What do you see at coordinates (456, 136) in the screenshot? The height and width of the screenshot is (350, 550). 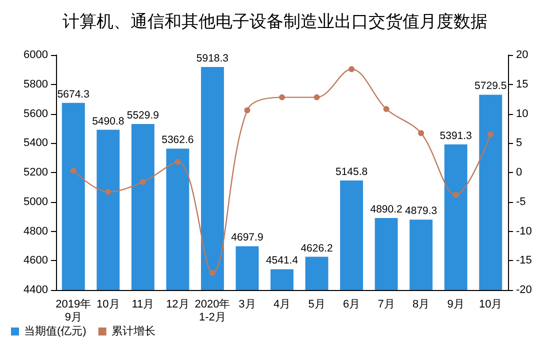 I see `data-label: 5391.3` at bounding box center [456, 136].